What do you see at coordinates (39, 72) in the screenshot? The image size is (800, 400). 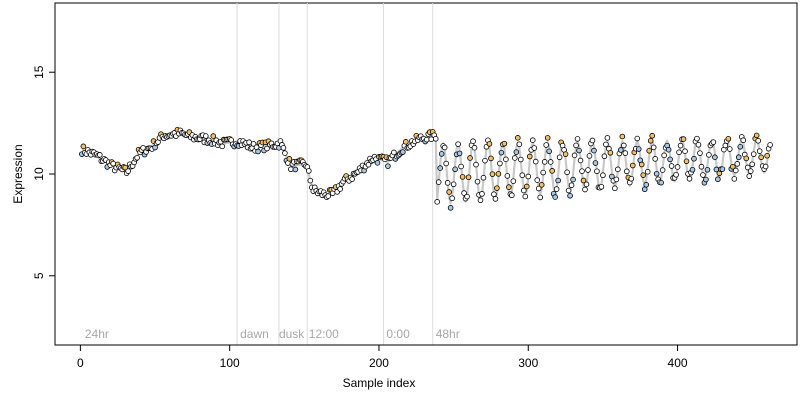 I see `y-tick-label: 15` at bounding box center [39, 72].